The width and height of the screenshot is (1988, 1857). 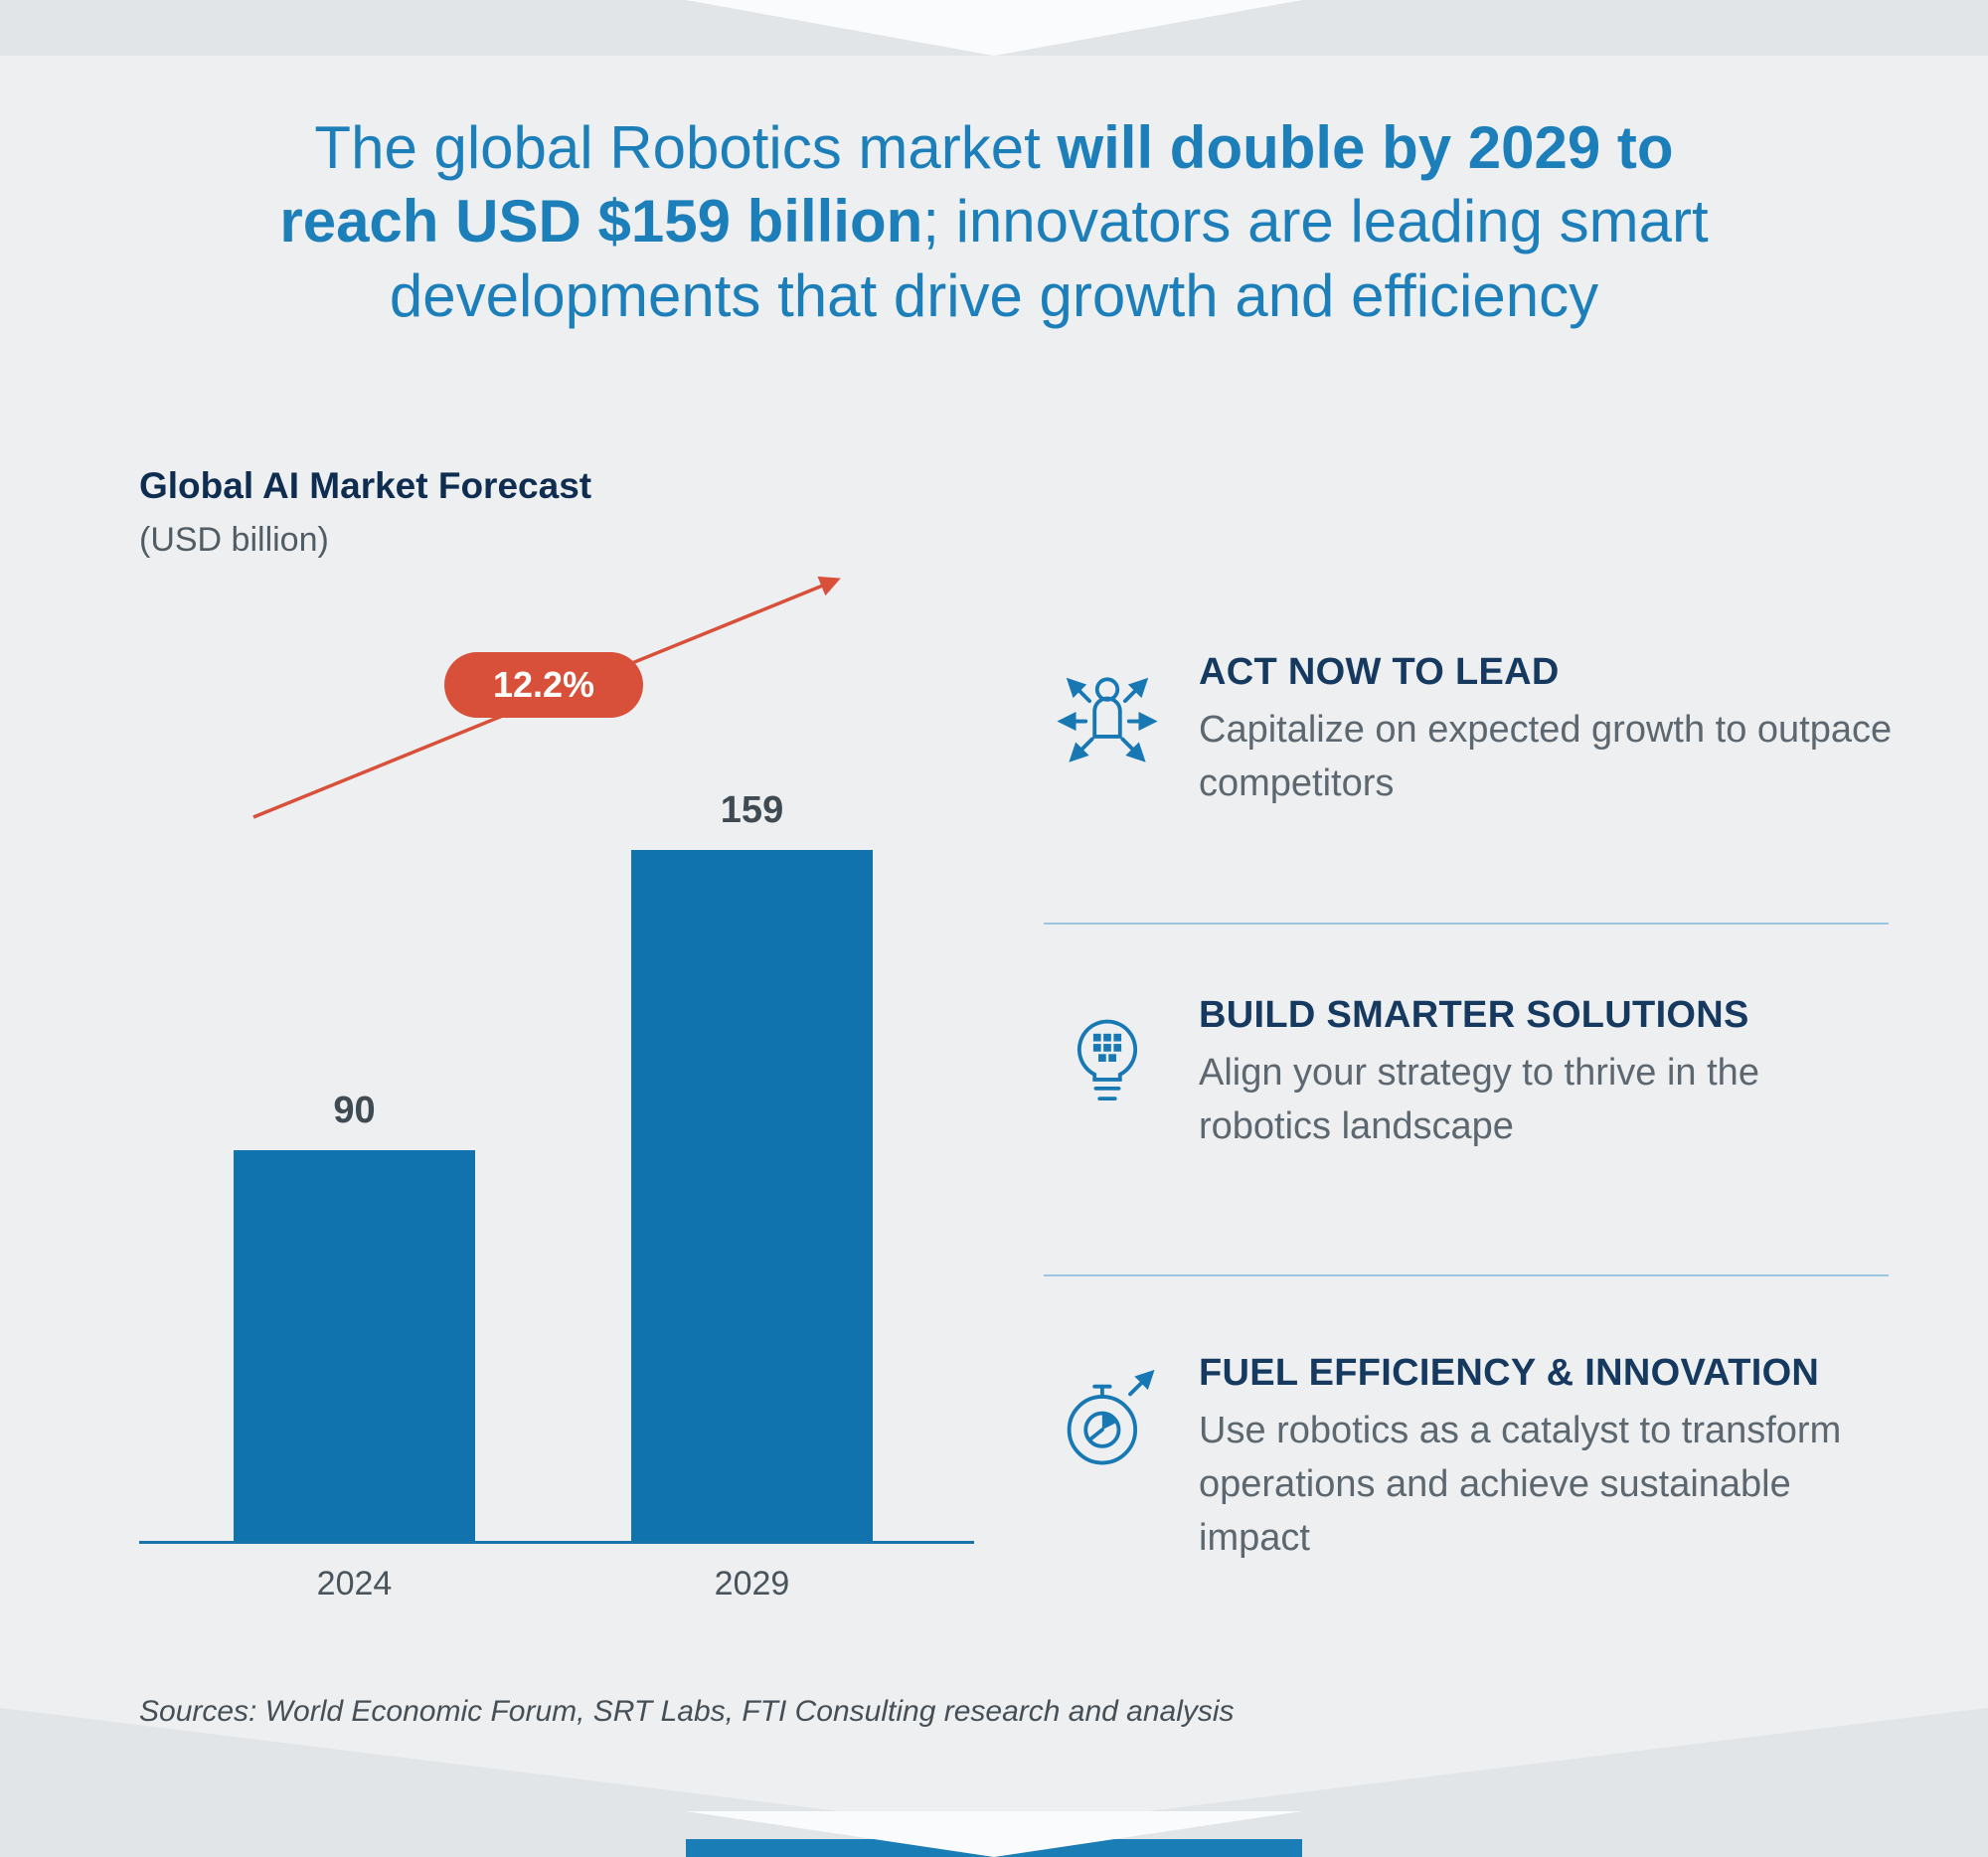 I want to click on person-arrows-icon, so click(x=1107, y=719).